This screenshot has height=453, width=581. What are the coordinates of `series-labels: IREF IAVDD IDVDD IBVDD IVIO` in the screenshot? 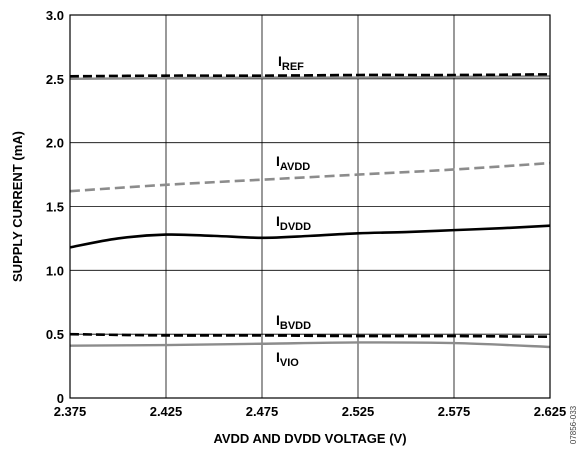 It's located at (293, 211).